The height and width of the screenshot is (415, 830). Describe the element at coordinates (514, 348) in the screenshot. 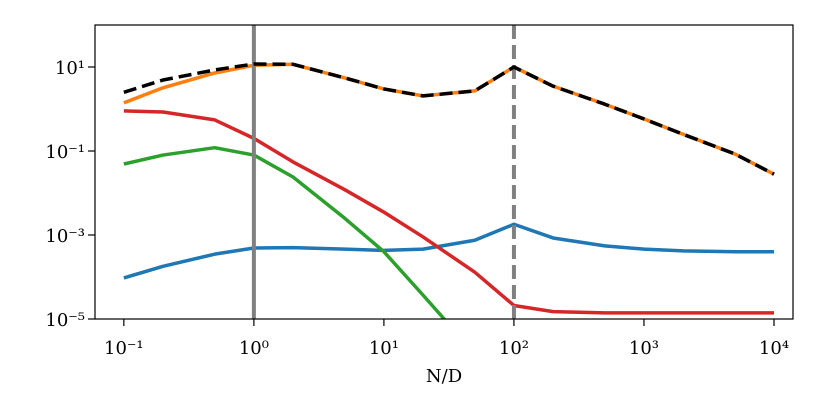

I see `x-tick-label: 10²` at that location.